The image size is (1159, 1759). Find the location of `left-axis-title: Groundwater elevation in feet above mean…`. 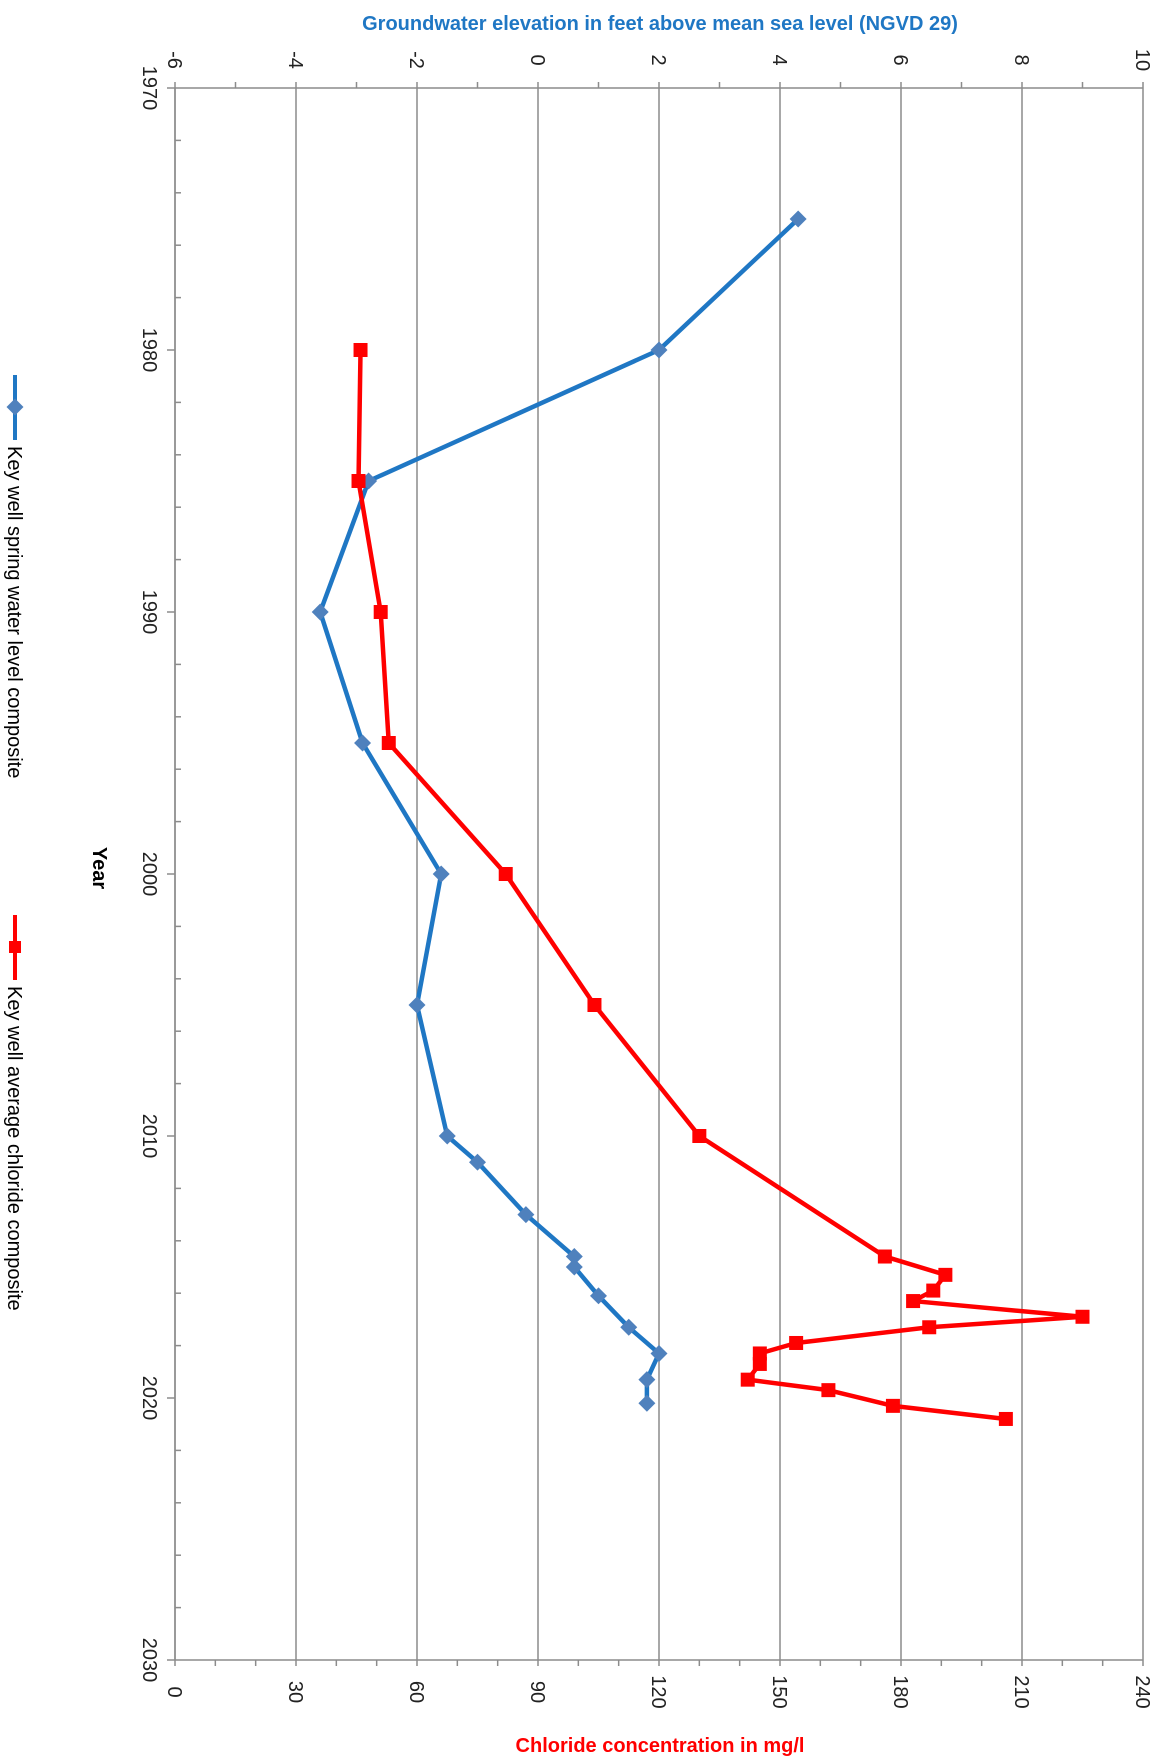

left-axis-title: Groundwater elevation in feet above mean… is located at coordinates (660, 24).